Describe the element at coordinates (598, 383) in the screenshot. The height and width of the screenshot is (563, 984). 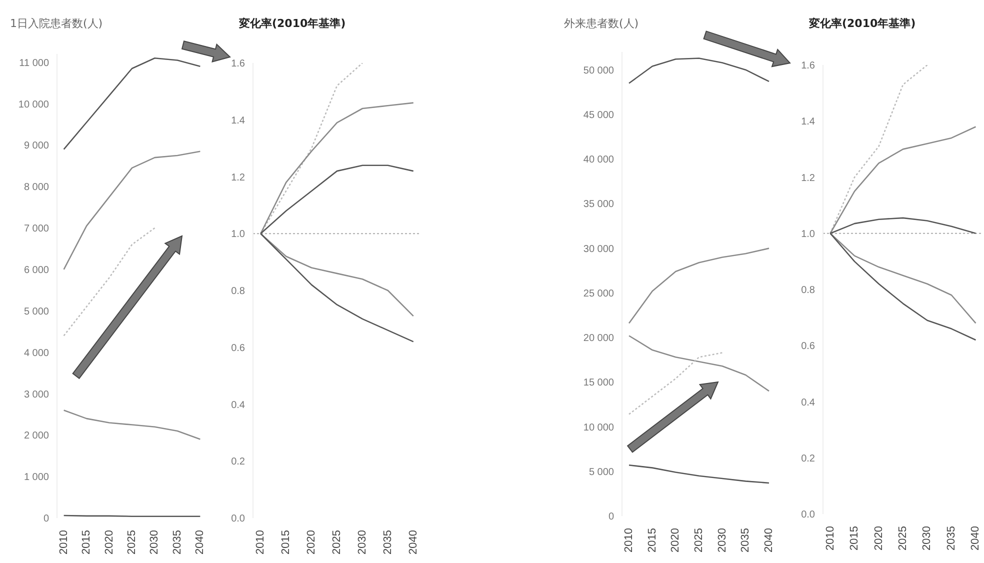
I see `y-tick-label: 15 000` at that location.